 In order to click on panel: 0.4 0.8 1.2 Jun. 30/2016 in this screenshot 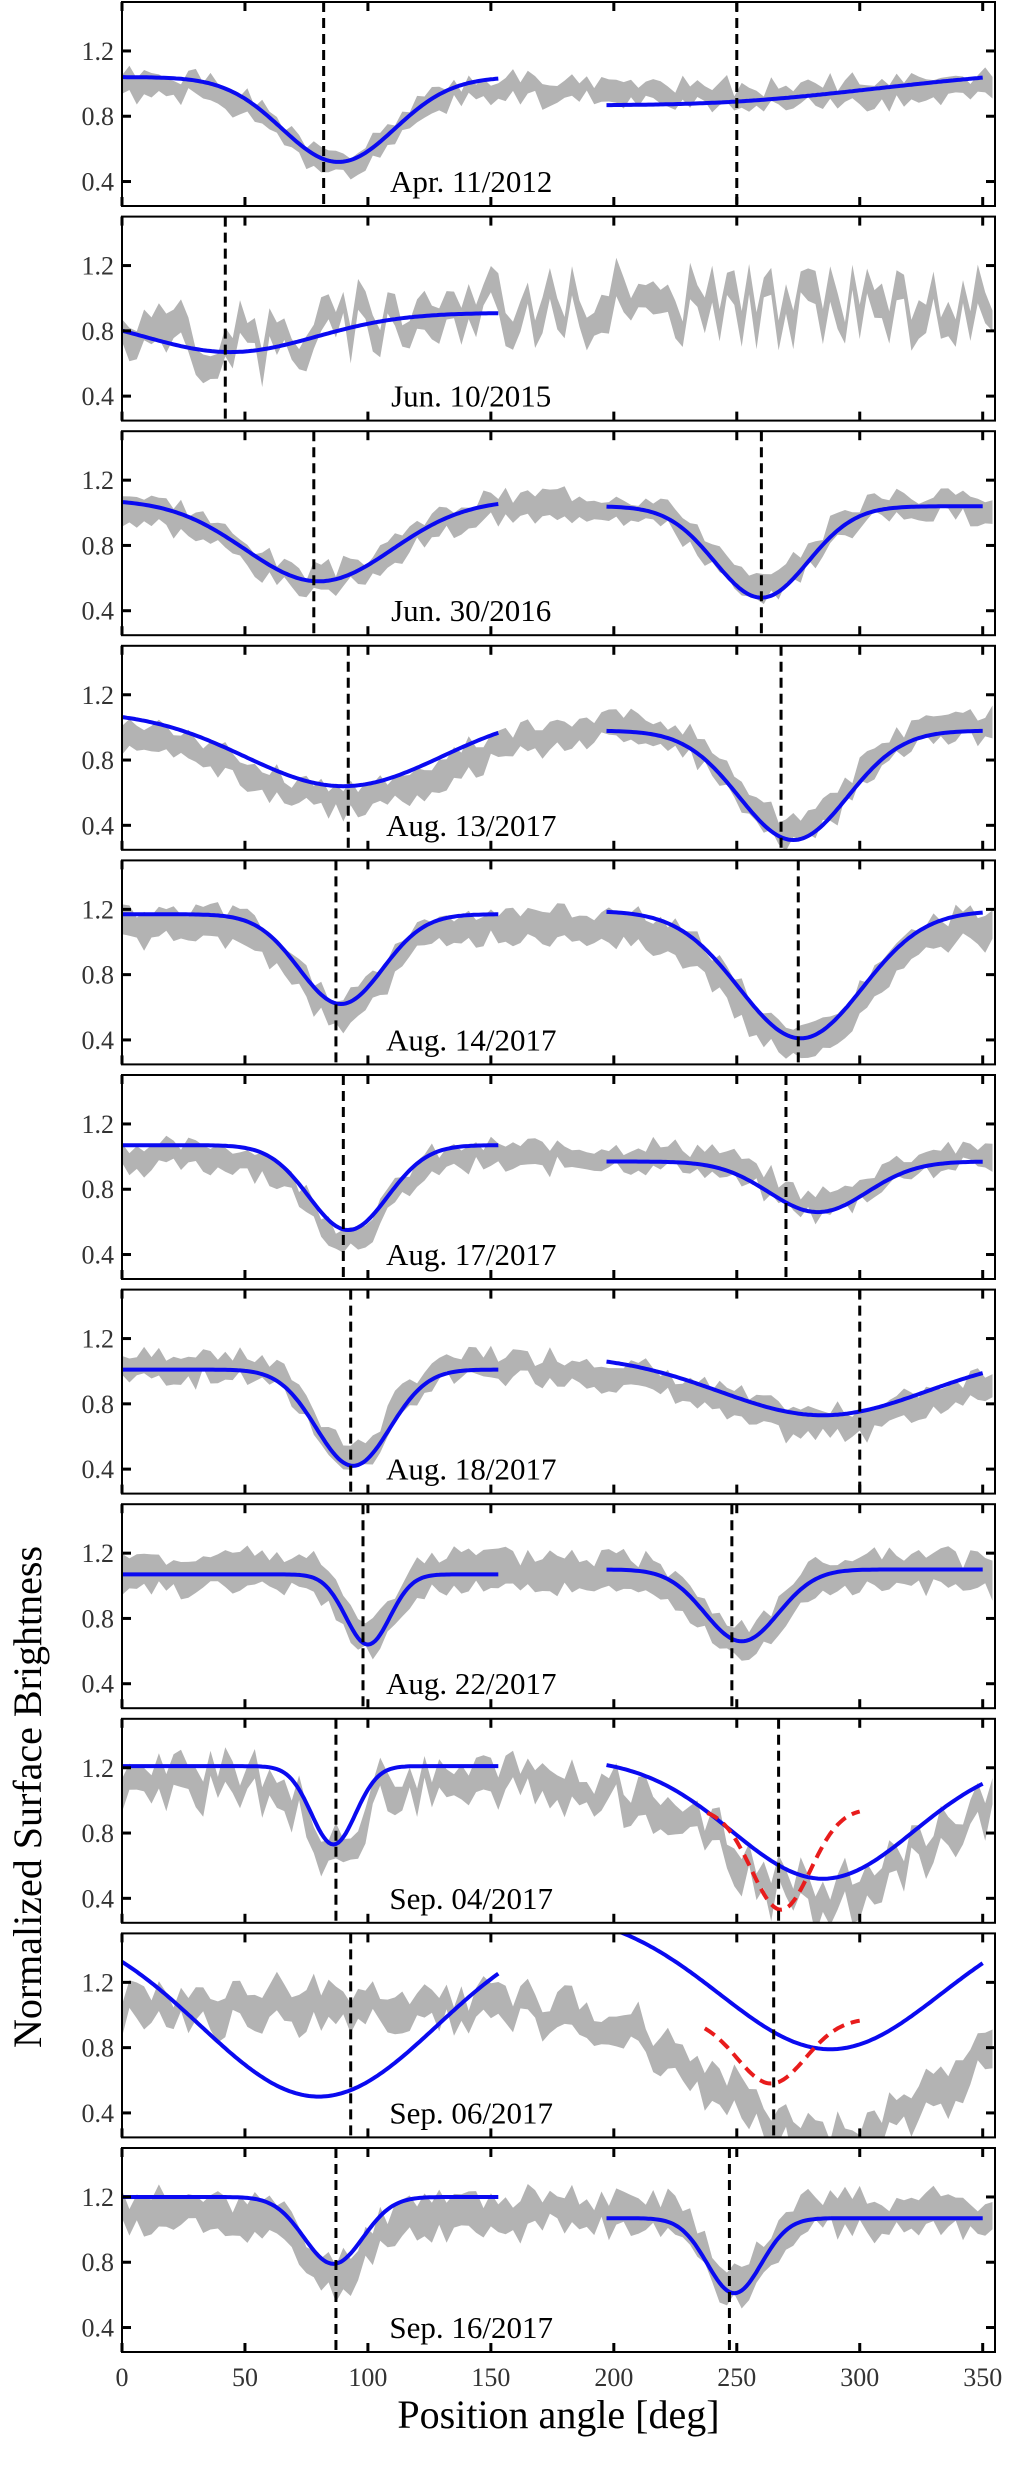, I will do `click(539, 533)`.